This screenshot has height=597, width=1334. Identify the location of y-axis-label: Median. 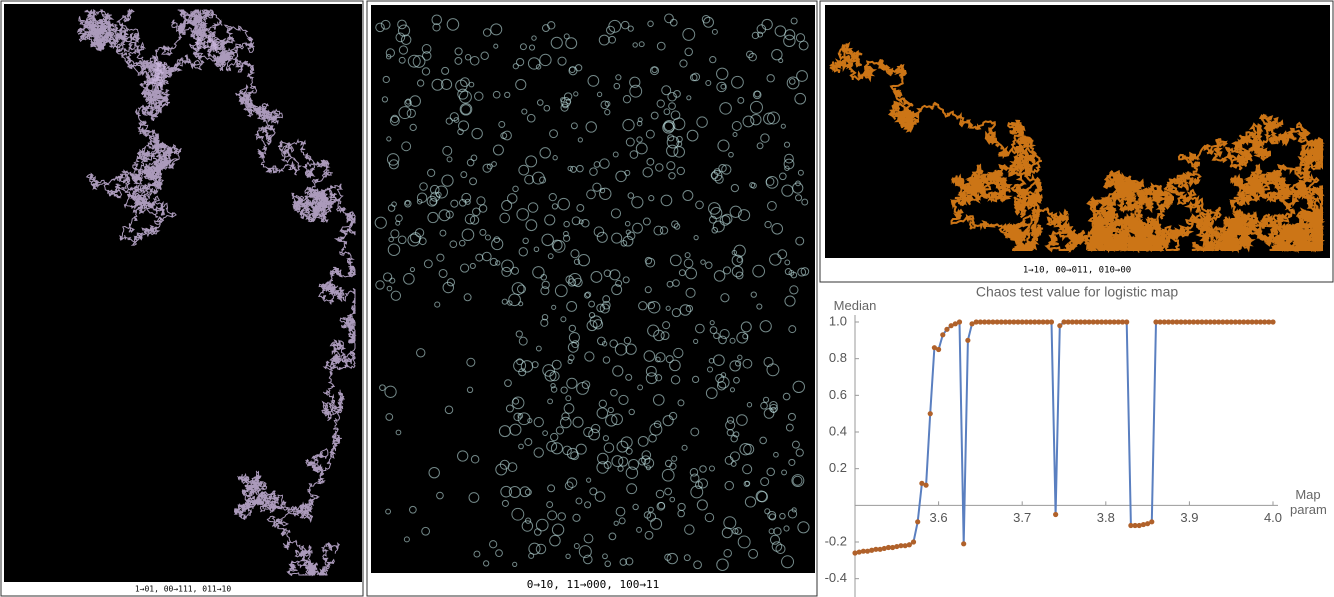
(855, 305).